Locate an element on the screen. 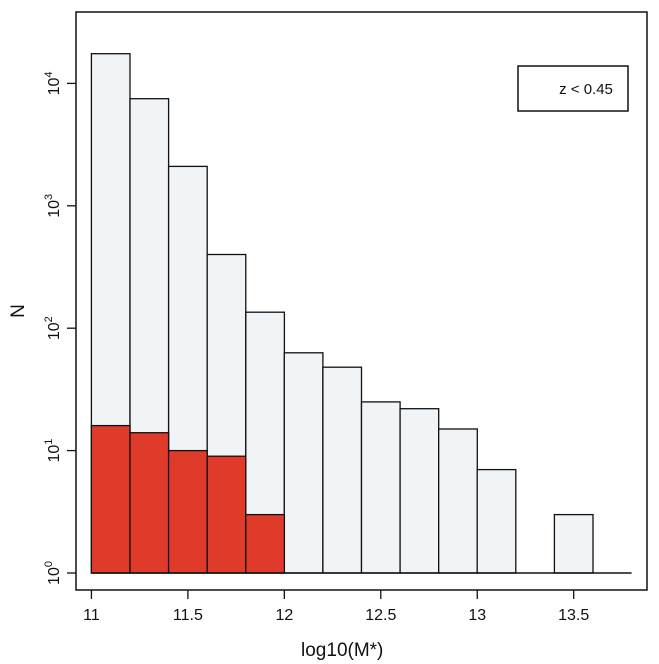  legend-text: z < 0.45 is located at coordinates (586, 89).